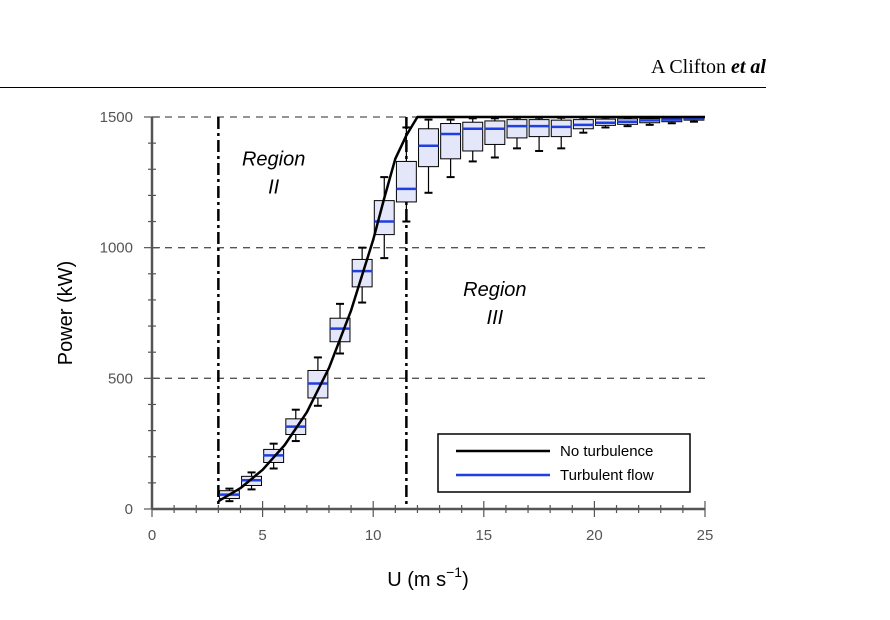 Image resolution: width=890 pixels, height=620 pixels. Describe the element at coordinates (116, 117) in the screenshot. I see `y-tick-label: 1500` at that location.